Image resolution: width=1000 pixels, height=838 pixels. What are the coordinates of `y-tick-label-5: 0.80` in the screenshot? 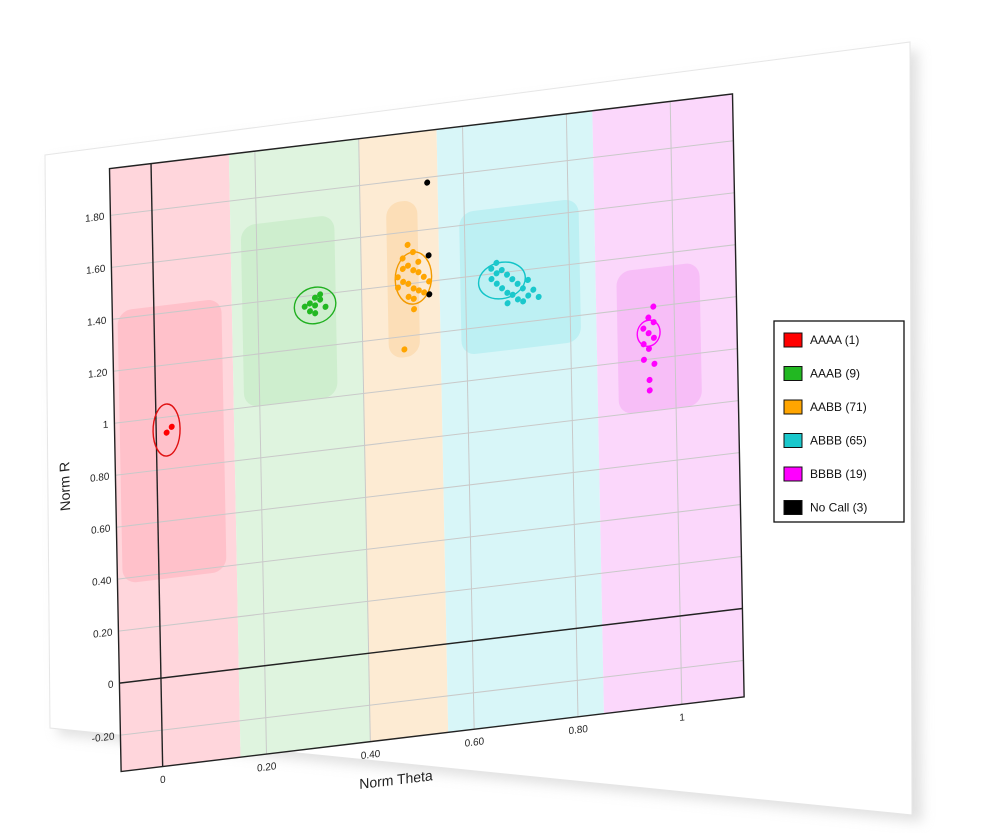 It's located at (100, 477).